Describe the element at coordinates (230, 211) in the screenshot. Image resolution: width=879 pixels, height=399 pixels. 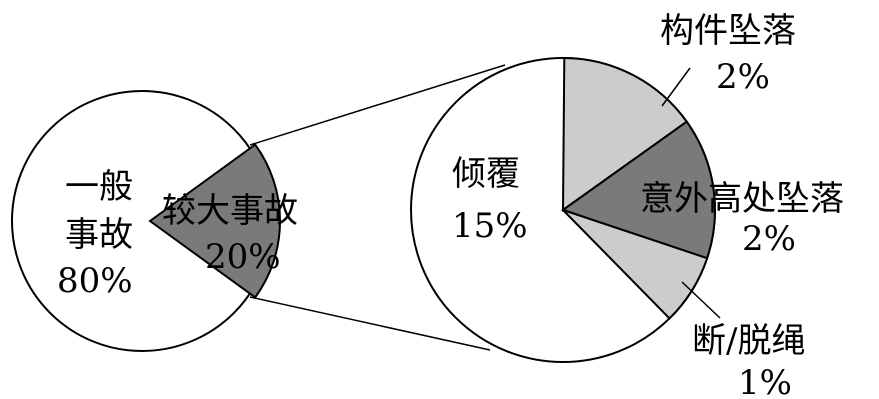
I see `label-major-name: 较大事故` at that location.